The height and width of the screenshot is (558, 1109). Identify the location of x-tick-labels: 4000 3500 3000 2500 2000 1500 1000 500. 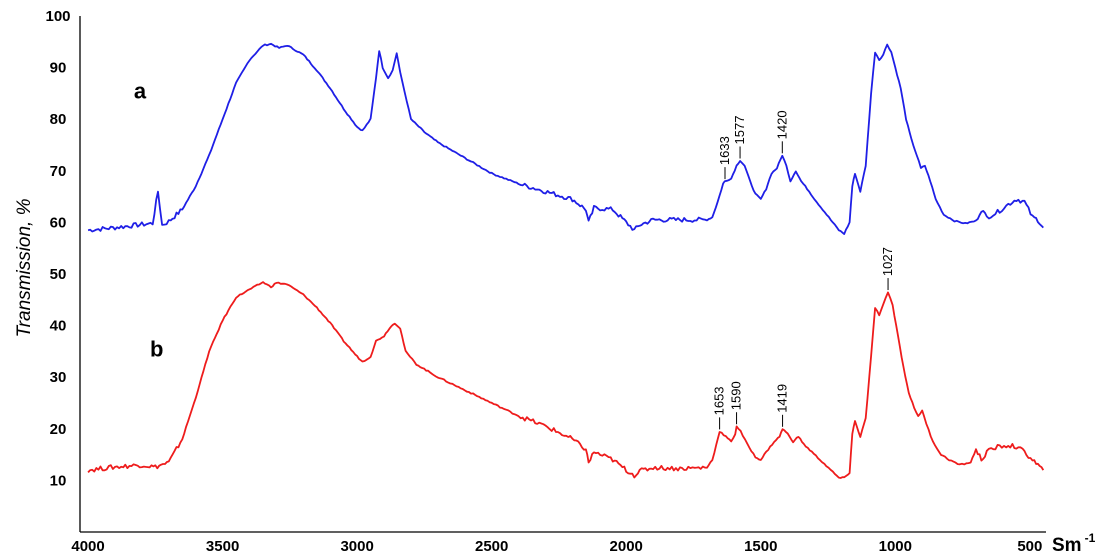
(556, 546).